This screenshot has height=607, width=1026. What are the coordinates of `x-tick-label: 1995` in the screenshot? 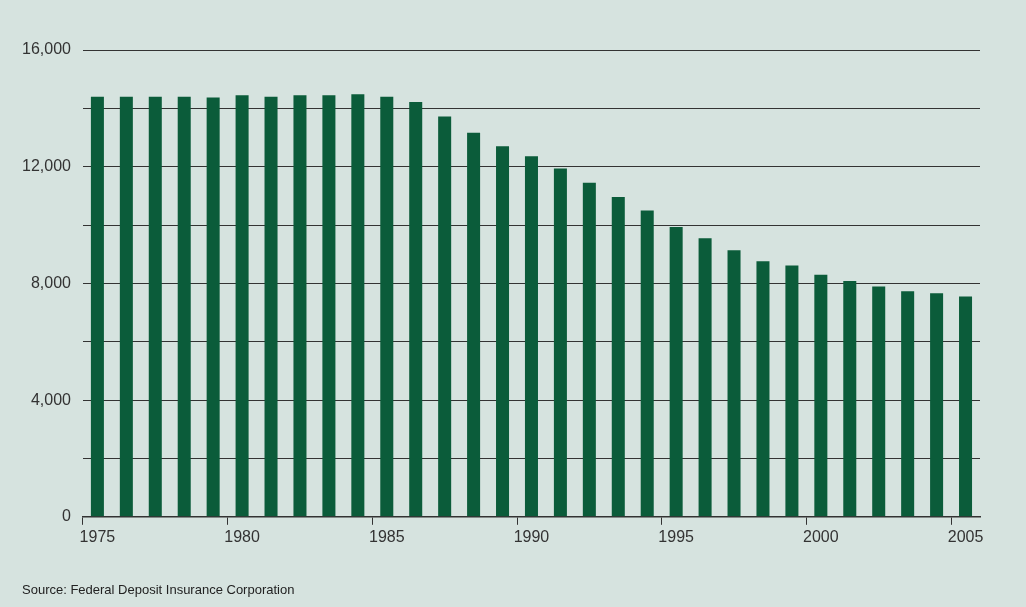 It's located at (676, 536).